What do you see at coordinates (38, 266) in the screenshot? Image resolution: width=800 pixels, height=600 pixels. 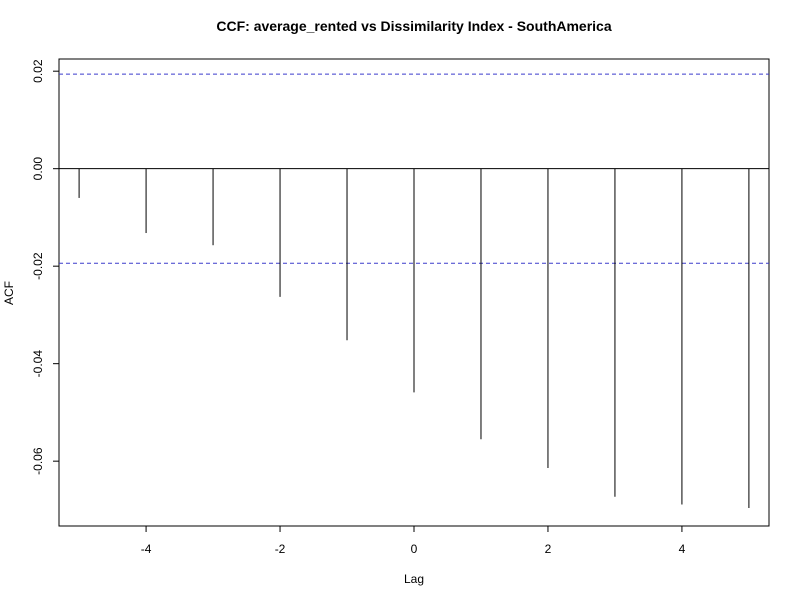 I see `y-tick-label: -0.02` at bounding box center [38, 266].